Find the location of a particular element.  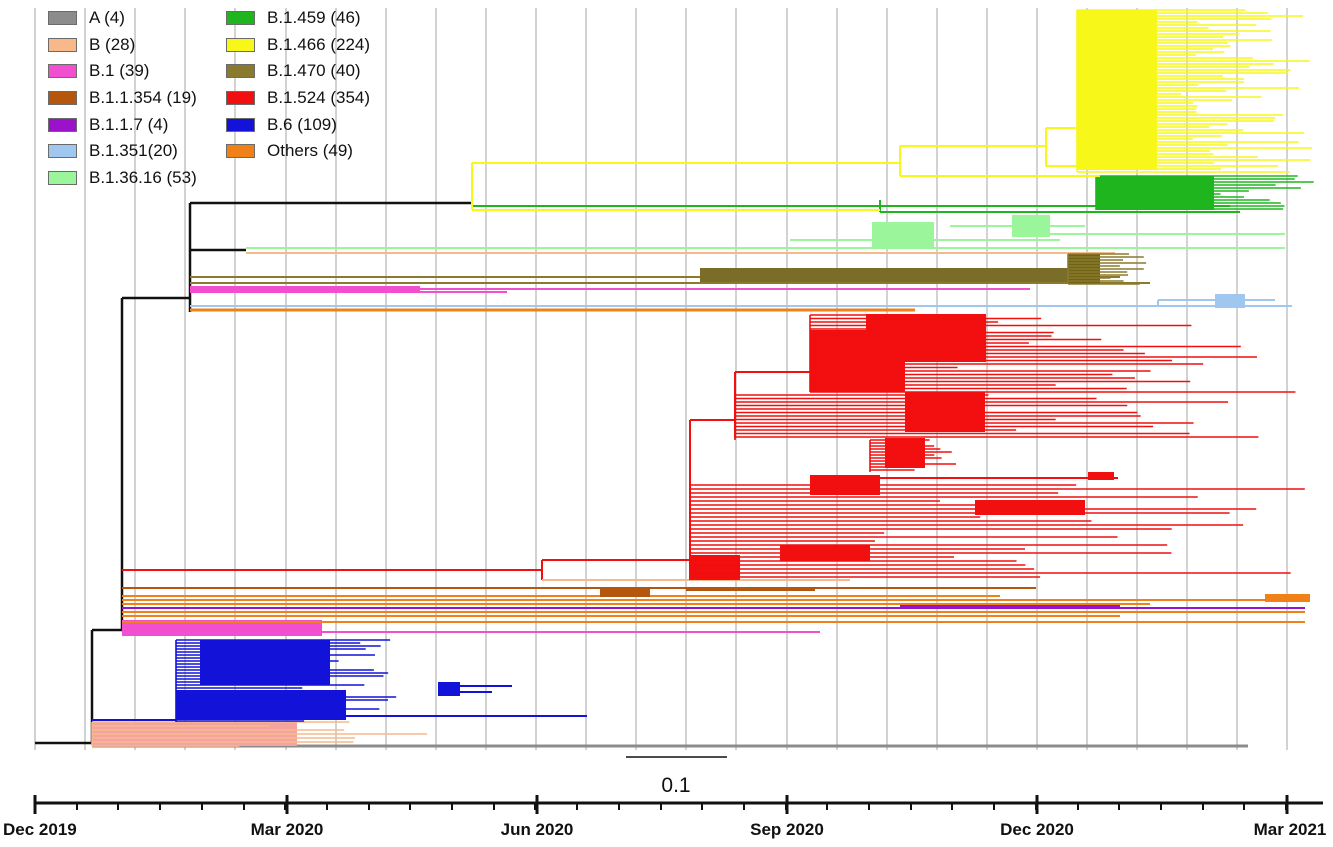

tree-clade-block-b1470 is located at coordinates (897, 275).